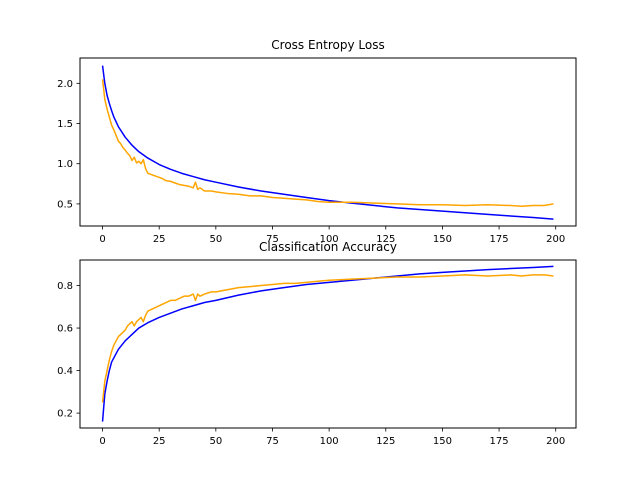  What do you see at coordinates (442, 441) in the screenshot?
I see `accuracy-x-tick-label: 150` at bounding box center [442, 441].